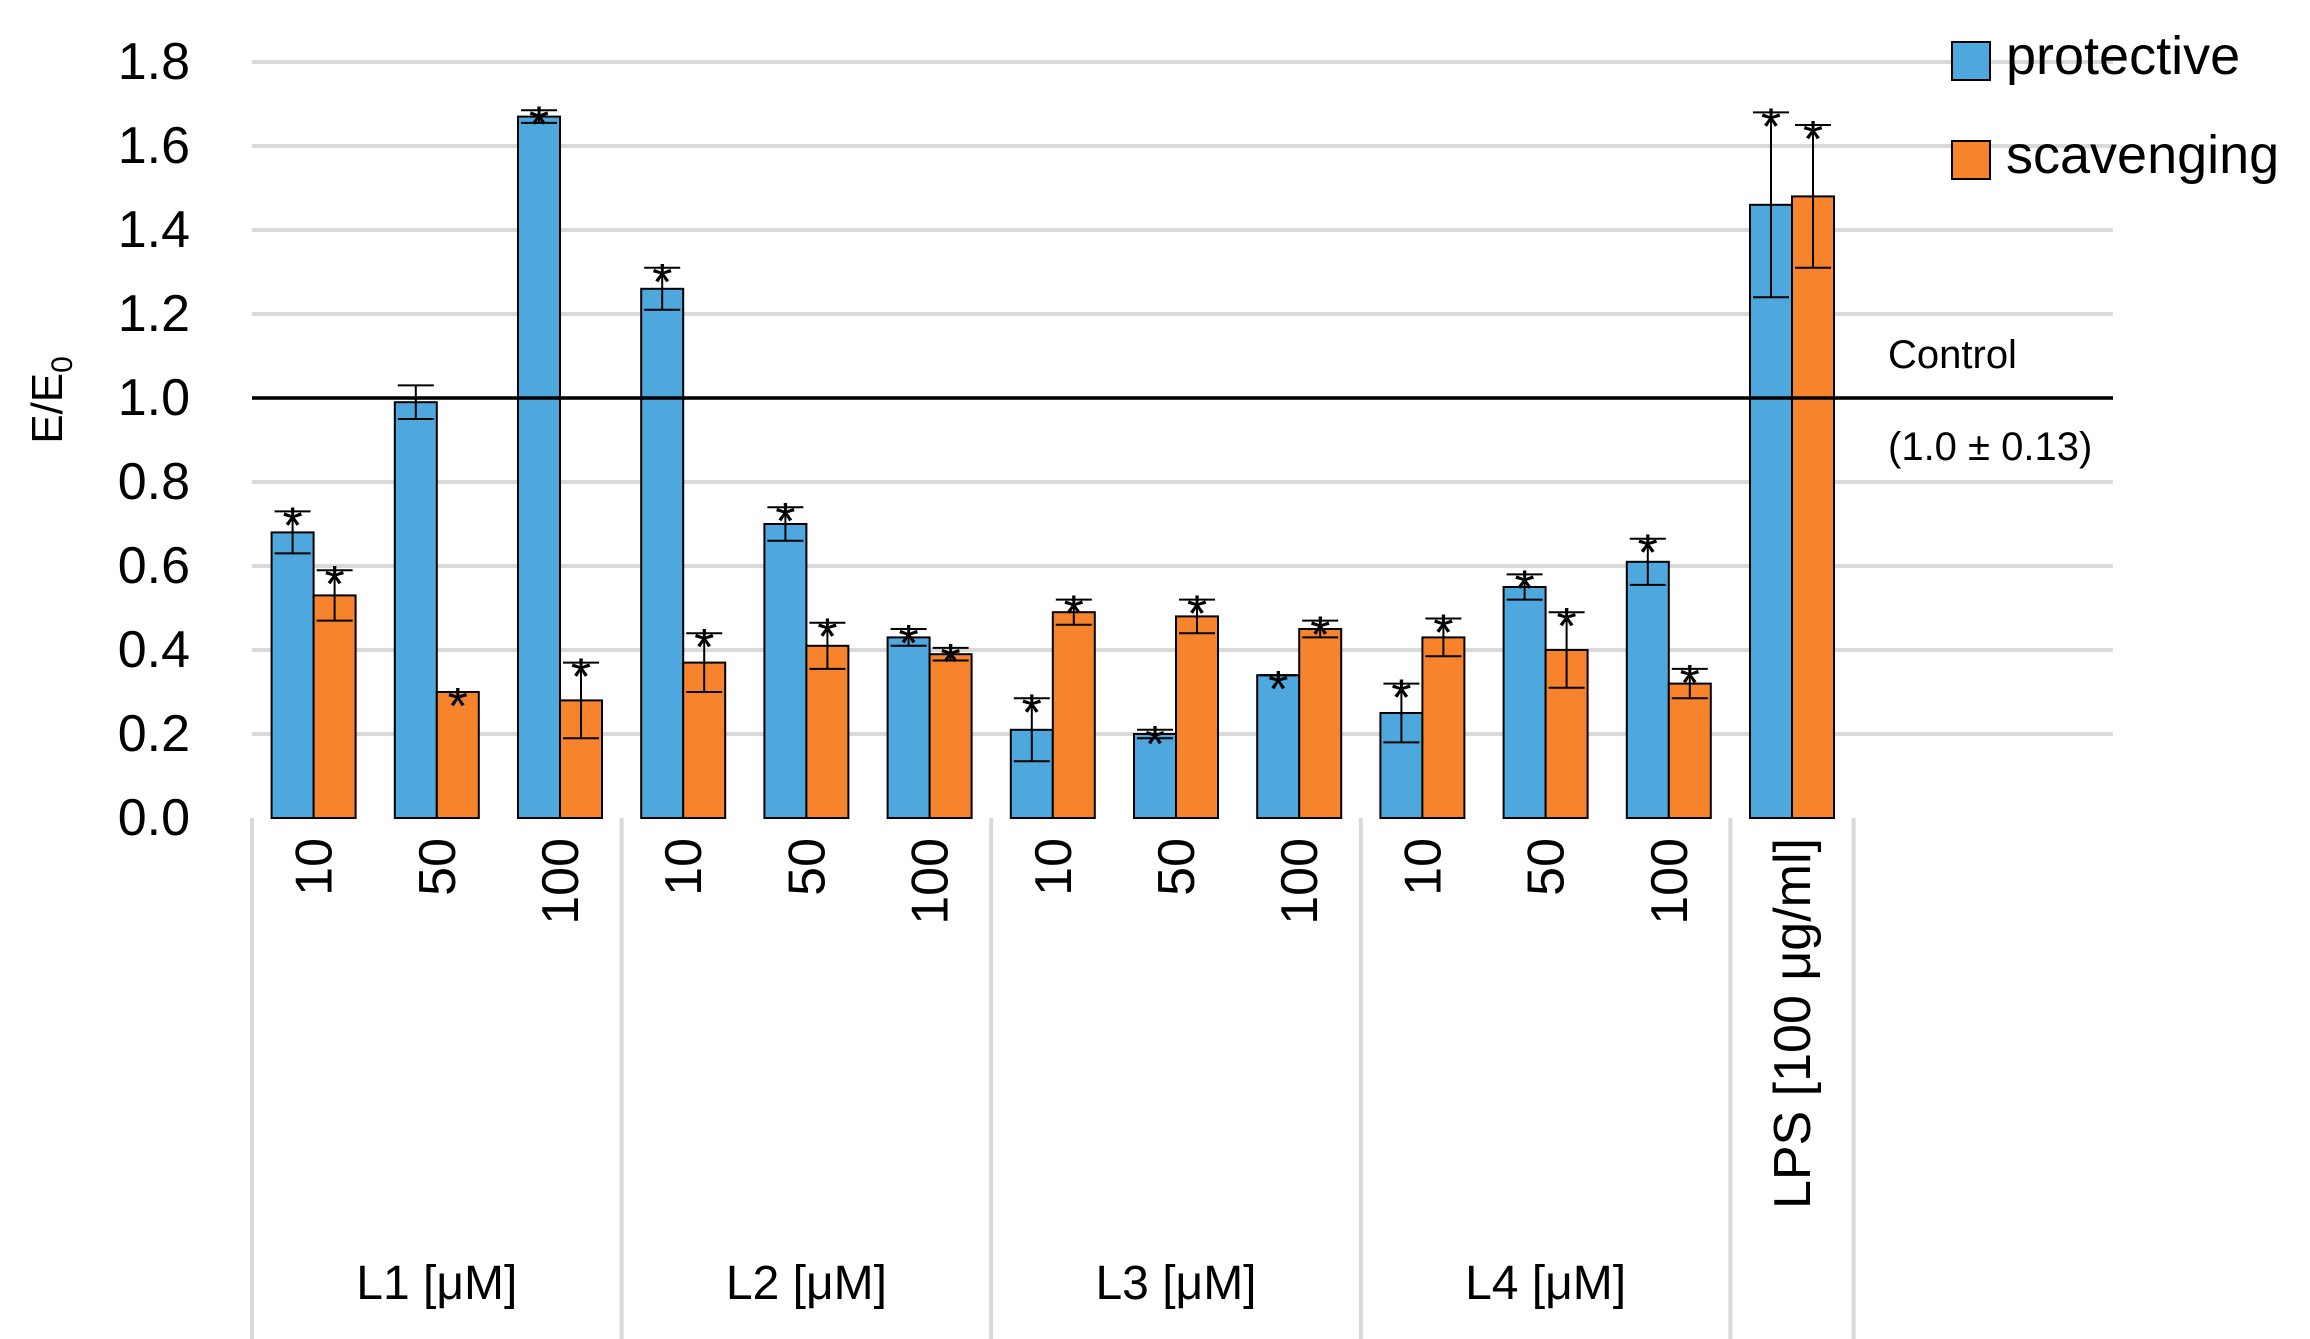 Image resolution: width=2310 pixels, height=1339 pixels. I want to click on y-tick-label: 0.8, so click(154, 482).